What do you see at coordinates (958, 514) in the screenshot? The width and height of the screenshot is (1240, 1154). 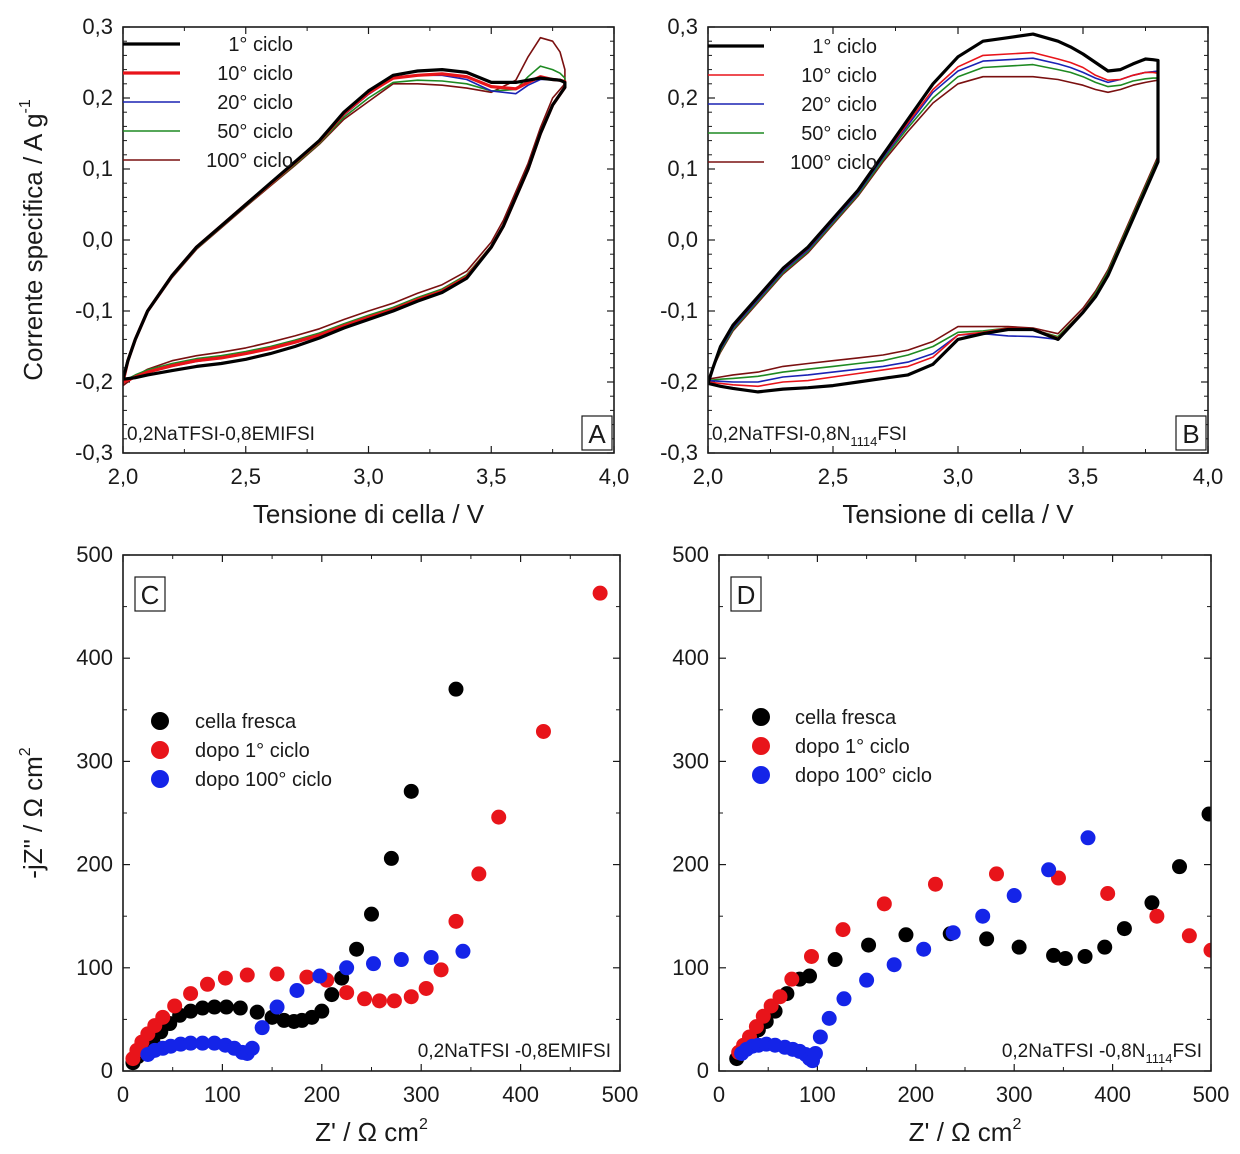 I see `x-axis-label: Tensione di cella / V` at bounding box center [958, 514].